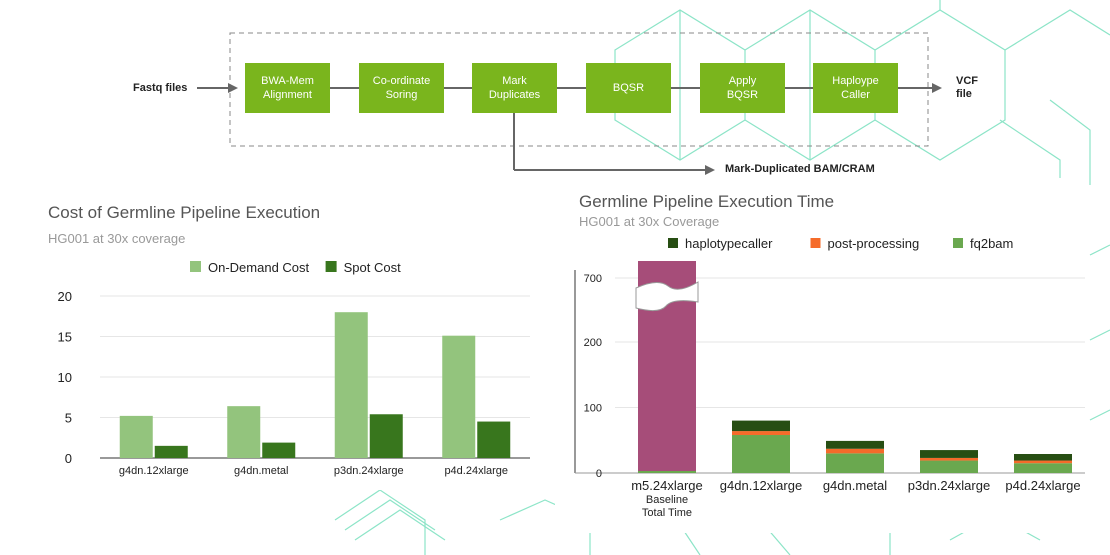 This screenshot has width=1110, height=555. What do you see at coordinates (459, 396) in the screenshot?
I see `cost-bar-on-demand-cost-p4d-24xlarge` at bounding box center [459, 396].